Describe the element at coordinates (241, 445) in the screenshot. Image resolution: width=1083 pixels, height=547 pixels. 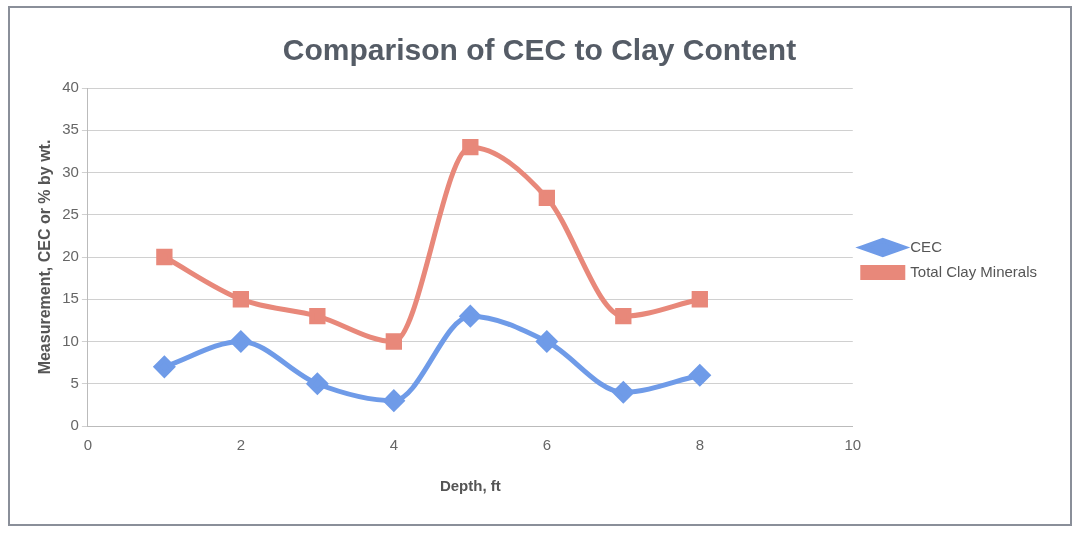
I see `x-tick-label: 2` at that location.